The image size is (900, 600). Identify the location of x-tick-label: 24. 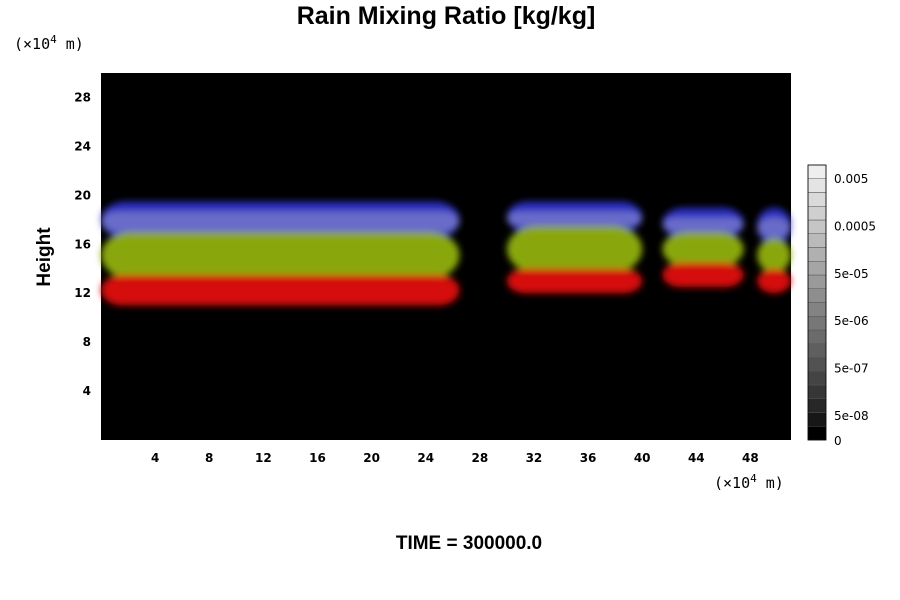
(425, 458).